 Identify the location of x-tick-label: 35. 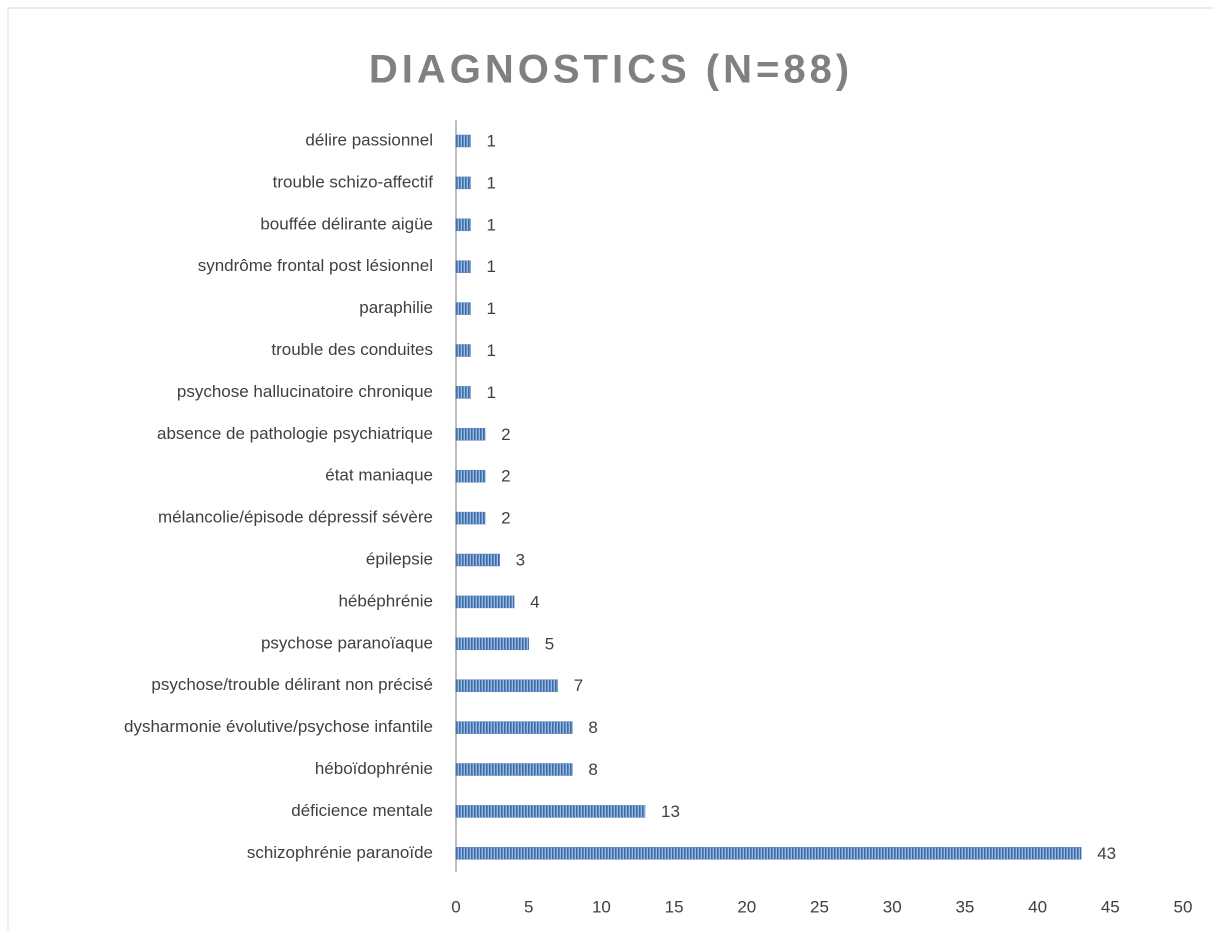
(964, 906).